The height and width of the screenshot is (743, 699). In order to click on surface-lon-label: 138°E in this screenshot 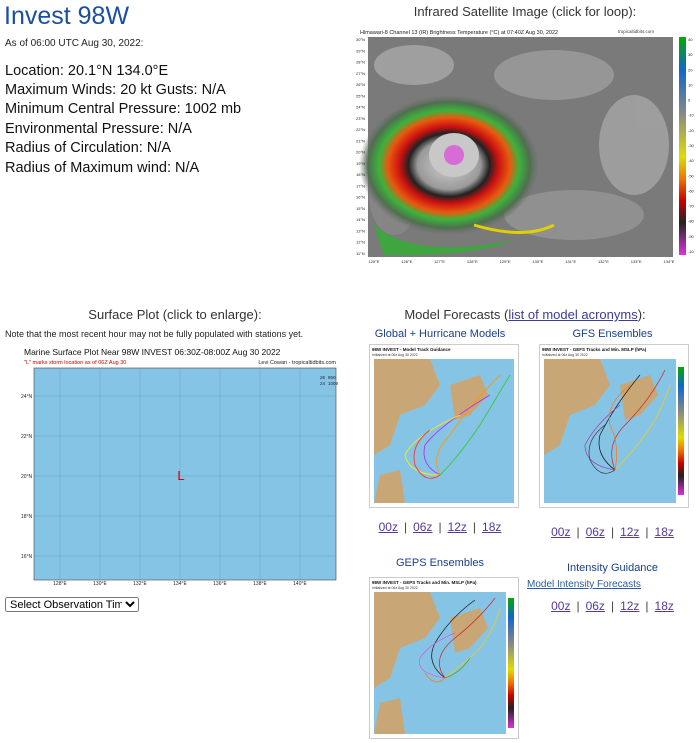, I will do `click(260, 583)`.